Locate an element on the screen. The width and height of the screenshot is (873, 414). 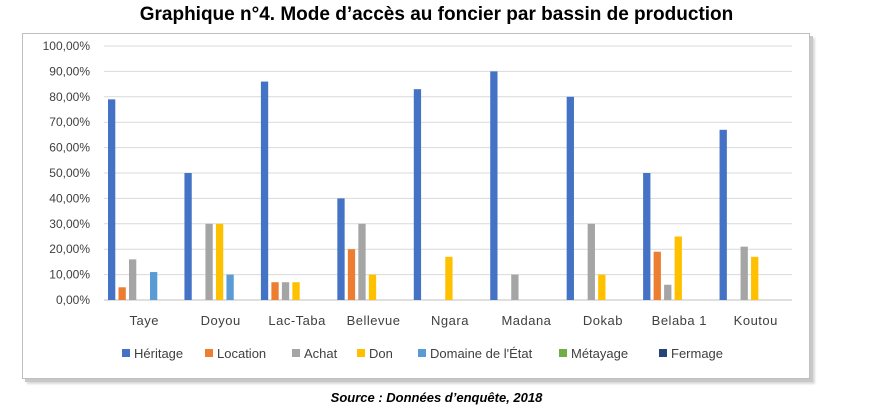
y-tick-label: 30,00% is located at coordinates (69, 224).